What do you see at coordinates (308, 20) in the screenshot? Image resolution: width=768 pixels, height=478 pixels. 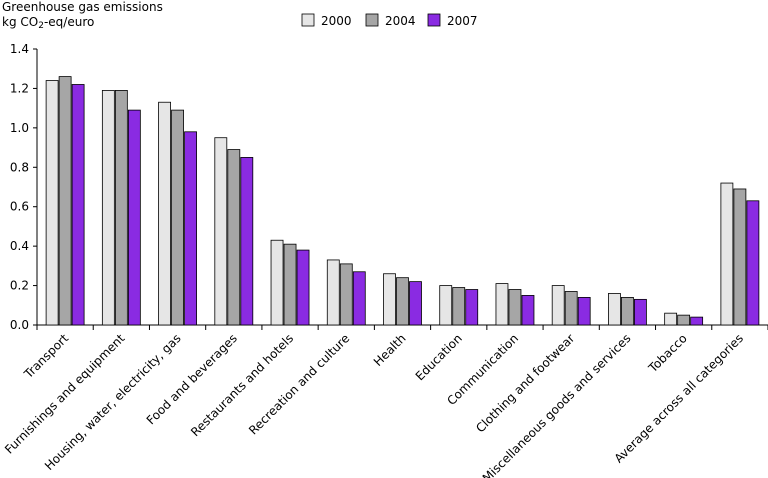 I see `legend-swatch-2000` at bounding box center [308, 20].